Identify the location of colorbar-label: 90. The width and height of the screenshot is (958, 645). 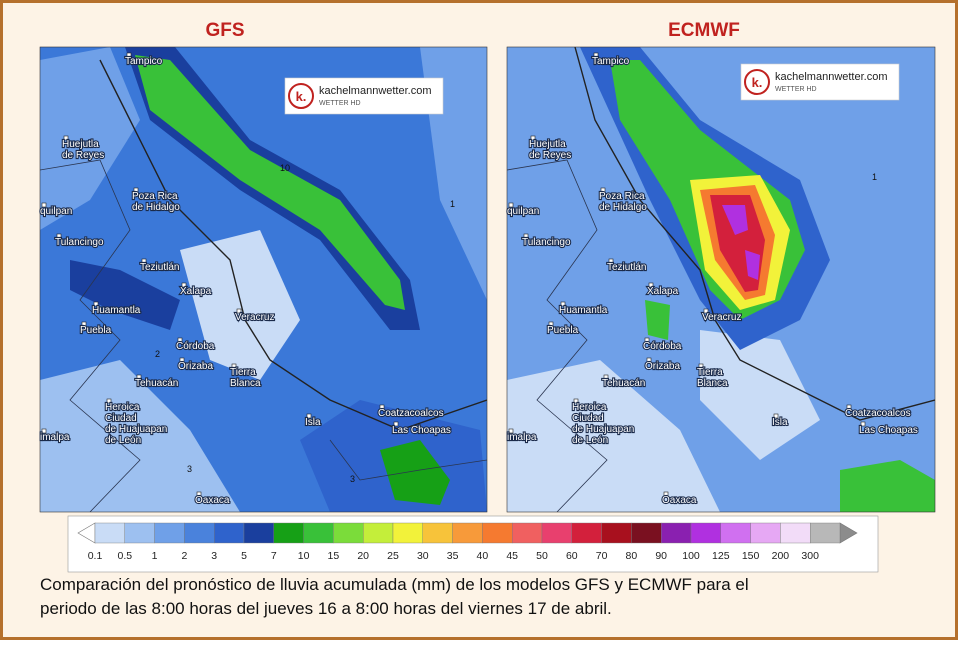
(661, 556).